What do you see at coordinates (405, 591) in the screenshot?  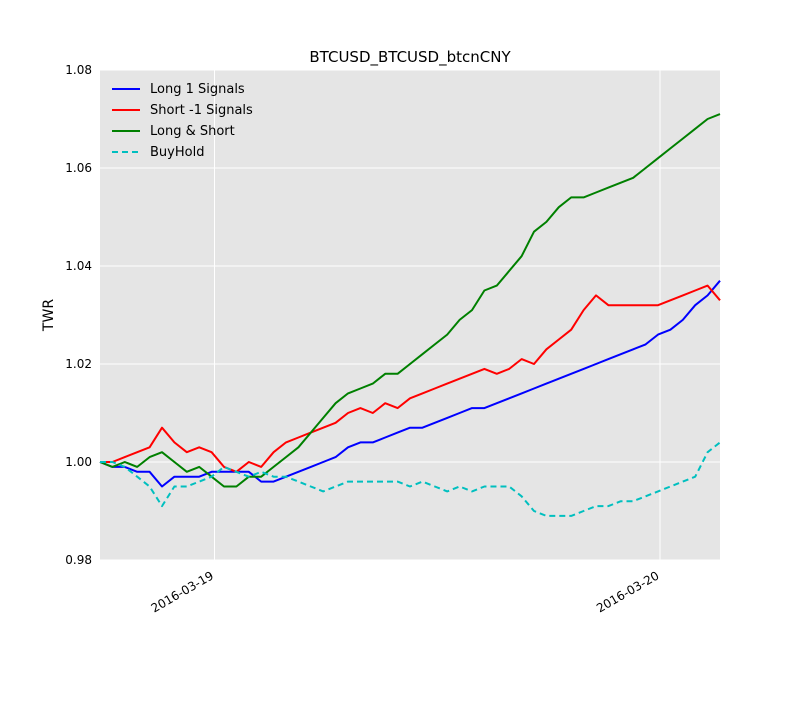 I see `x-tick-labels: 2016-03-19 2016-03-20` at bounding box center [405, 591].